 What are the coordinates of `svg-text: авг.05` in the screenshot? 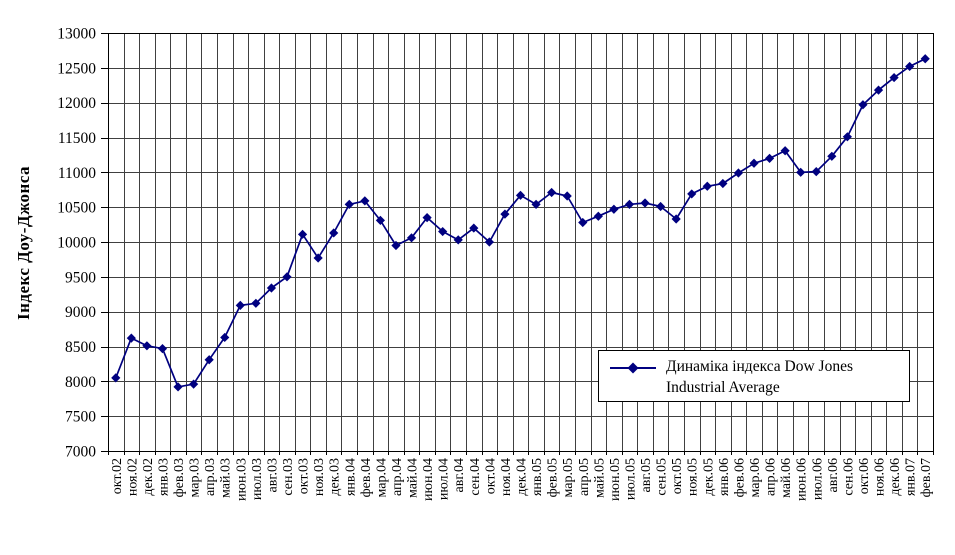 It's located at (646, 475).